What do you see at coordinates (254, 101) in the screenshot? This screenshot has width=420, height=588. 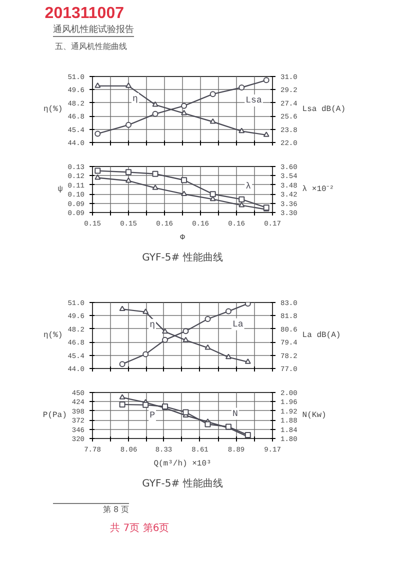 I see `series-label: Lsa` at bounding box center [254, 101].